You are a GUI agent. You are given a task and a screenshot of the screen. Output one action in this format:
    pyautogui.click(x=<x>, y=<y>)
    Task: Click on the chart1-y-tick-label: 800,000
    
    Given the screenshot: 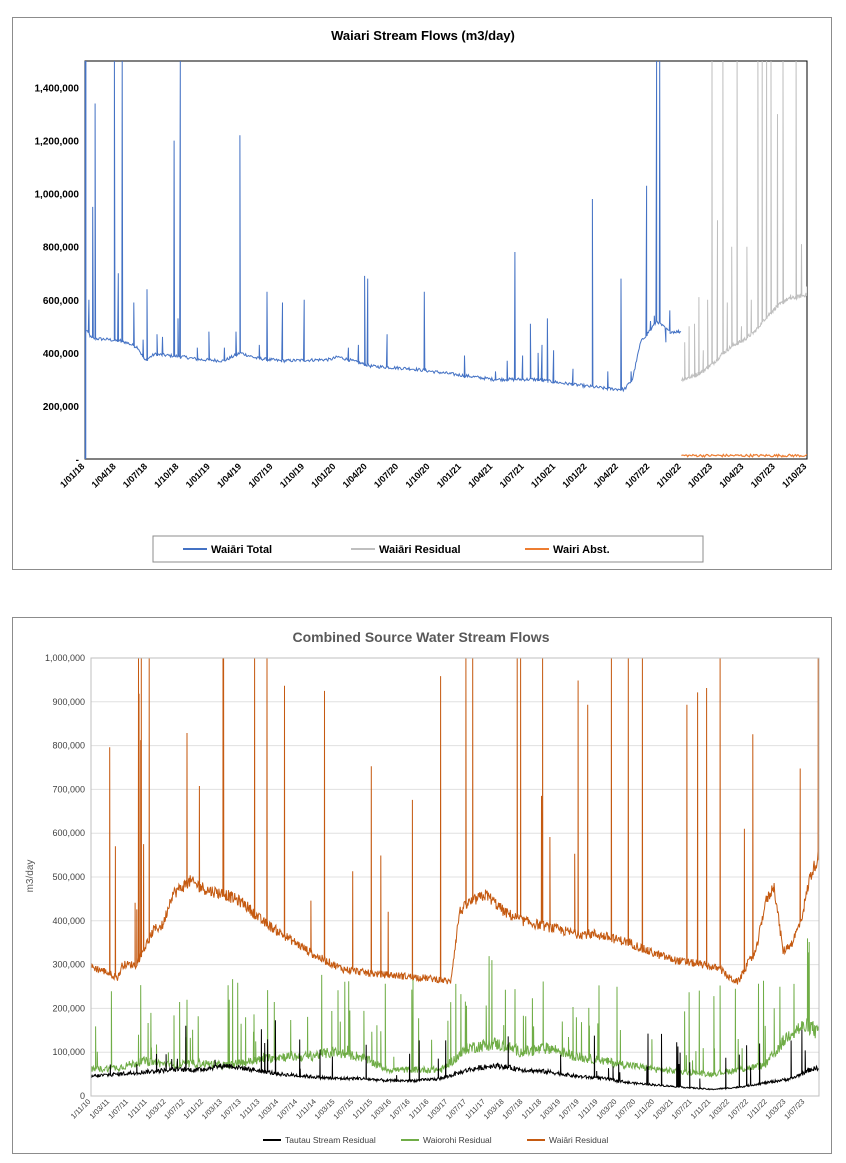 What is the action you would take?
    pyautogui.click(x=61, y=248)
    